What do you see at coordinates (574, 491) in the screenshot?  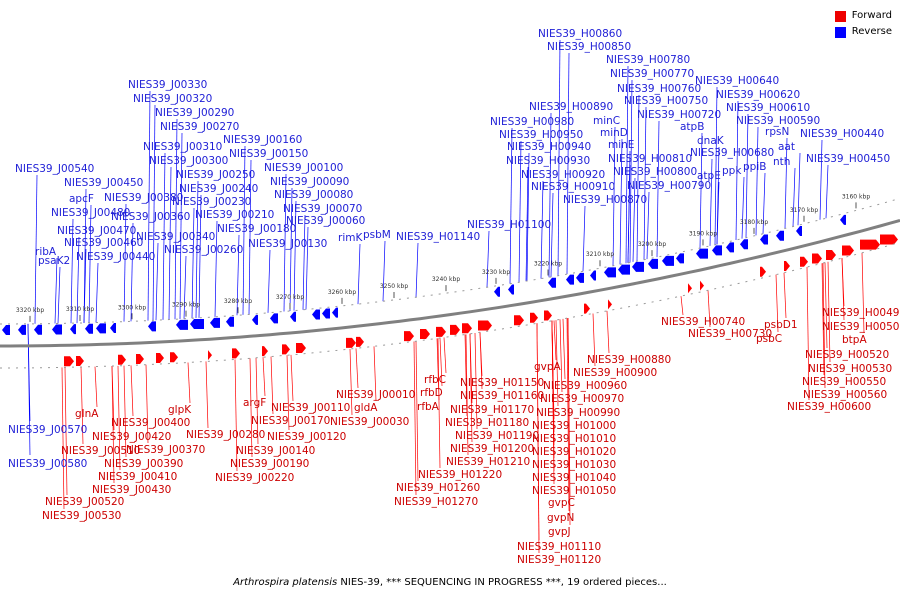 I see `forward-gene-label: NIES39_H01050` at bounding box center [574, 491].